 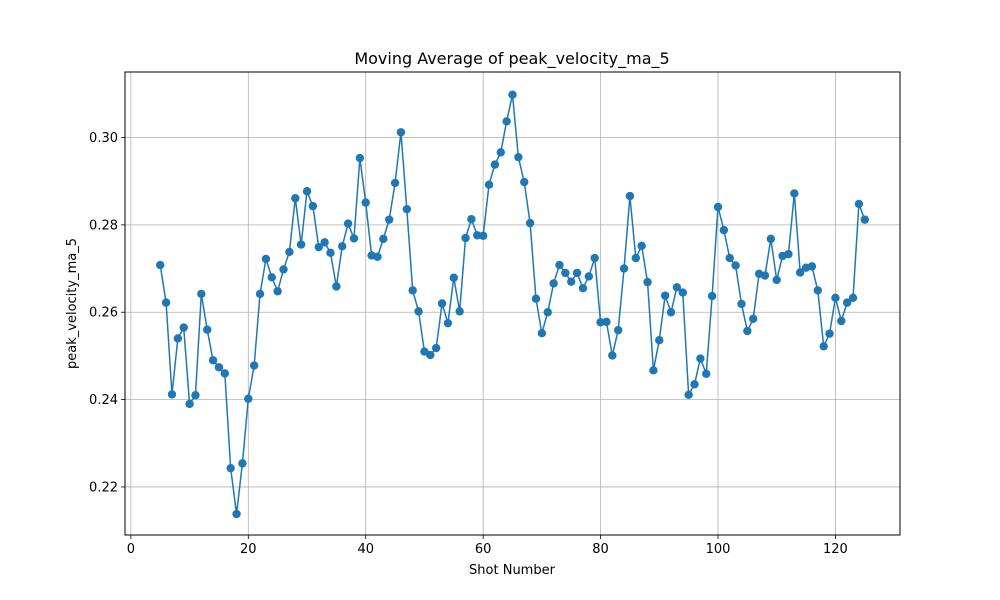 What do you see at coordinates (511, 59) in the screenshot?
I see `chart-title: Moving Average of peak_velocity_ma_5` at bounding box center [511, 59].